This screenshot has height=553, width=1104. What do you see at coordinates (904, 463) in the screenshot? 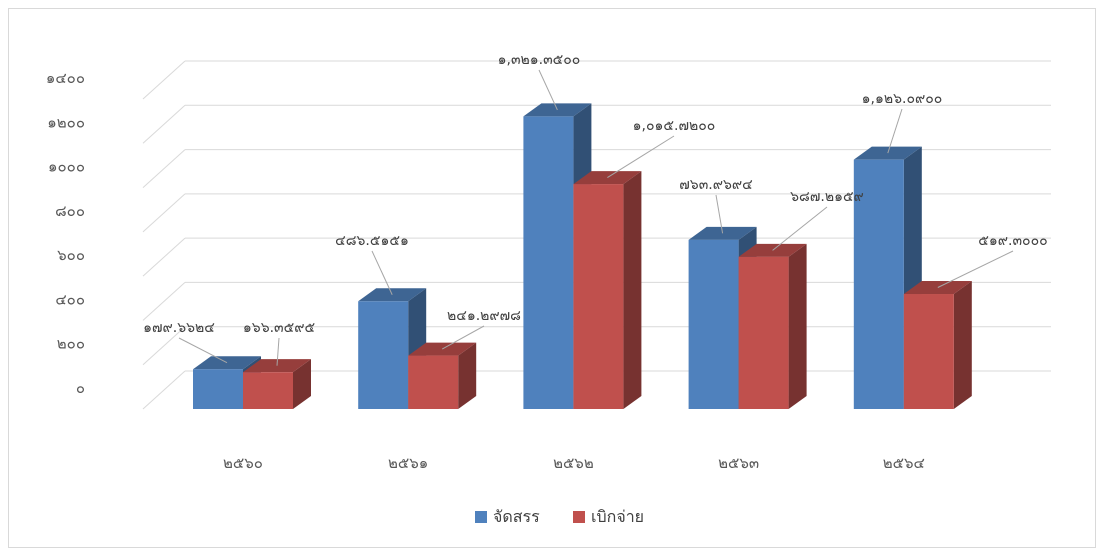
I see `x-category-label: ๒๕๖๔` at bounding box center [904, 463].